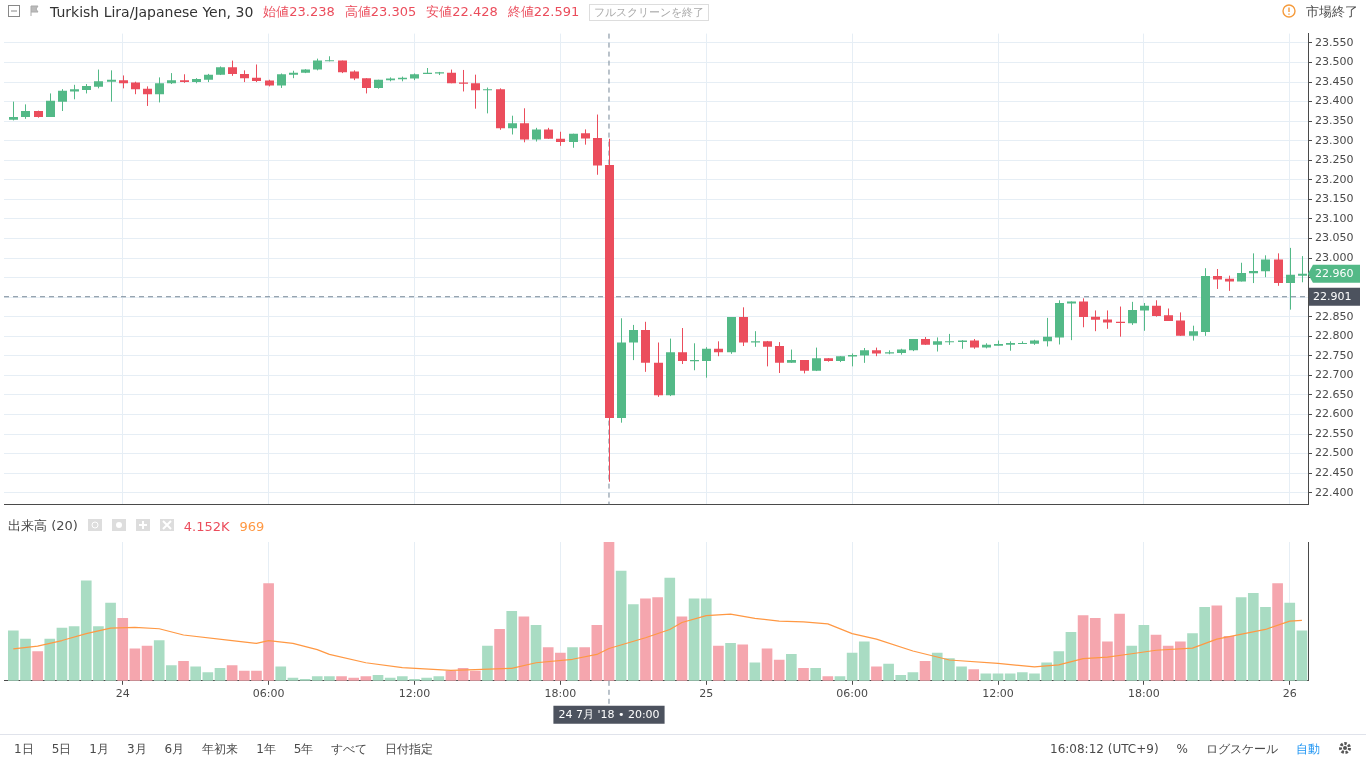 The width and height of the screenshot is (1366, 768). What do you see at coordinates (174, 749) in the screenshot?
I see `text: 6月` at bounding box center [174, 749].